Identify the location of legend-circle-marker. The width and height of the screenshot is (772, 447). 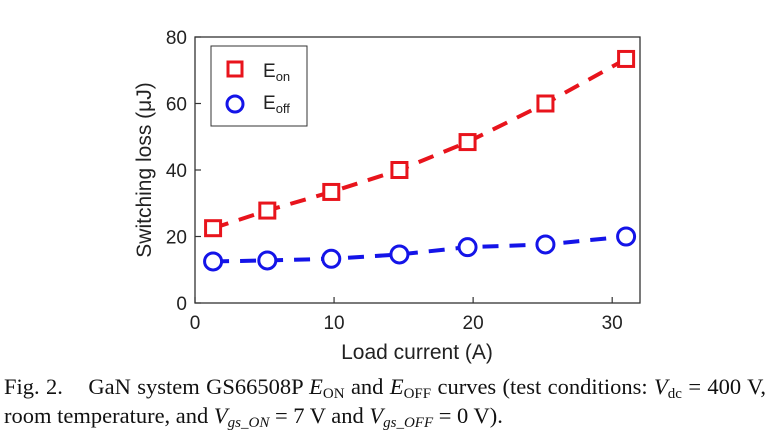
(235, 104).